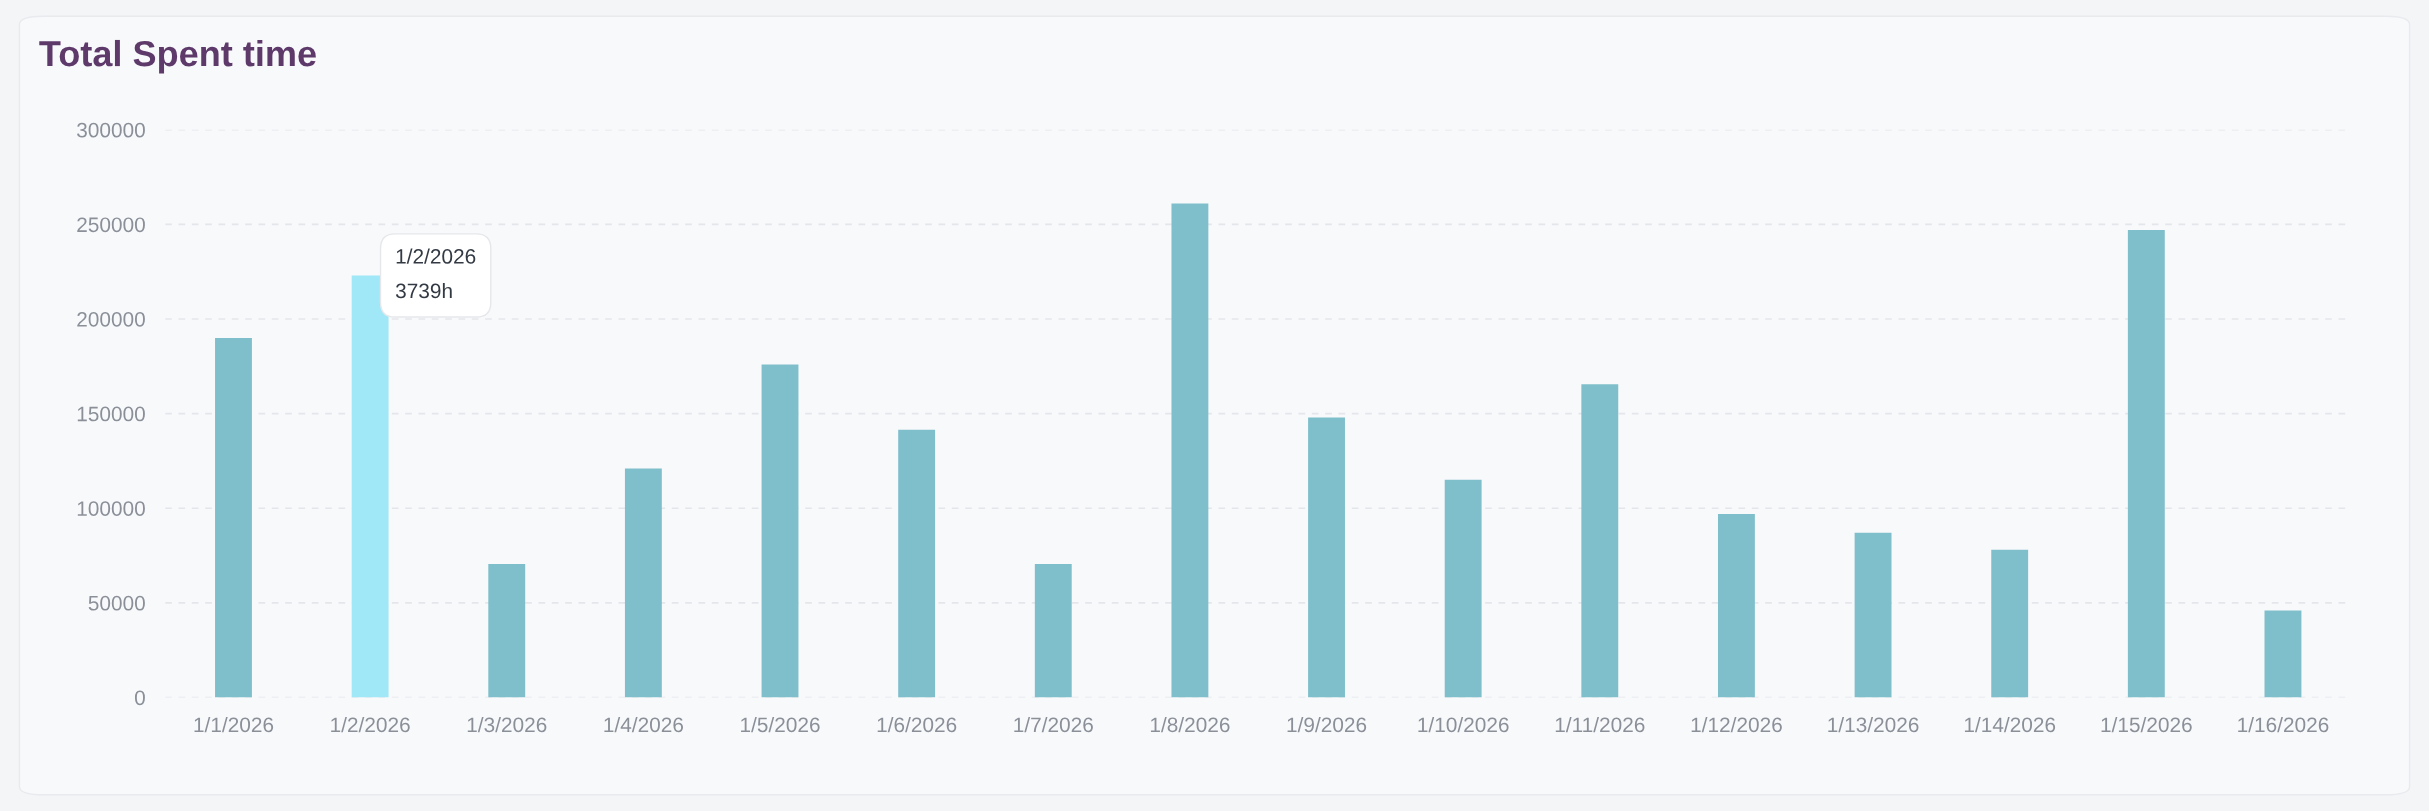 The height and width of the screenshot is (811, 2429). Describe the element at coordinates (111, 130) in the screenshot. I see `y-tick-label: 300000` at that location.